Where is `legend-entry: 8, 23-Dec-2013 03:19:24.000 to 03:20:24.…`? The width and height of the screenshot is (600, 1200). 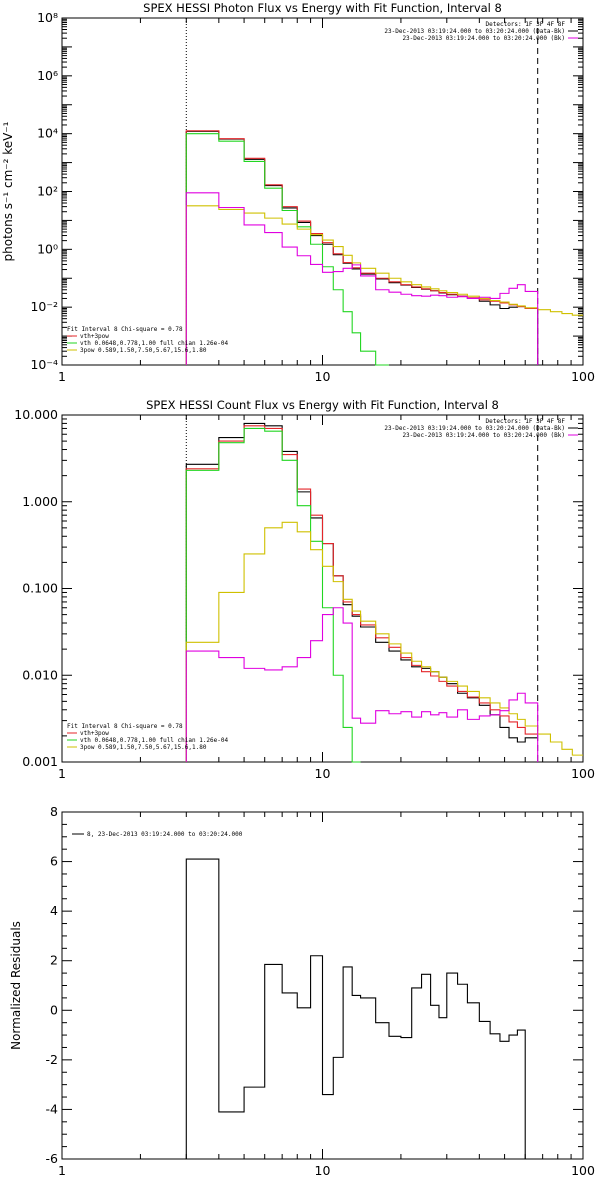
legend-entry: 8, 23-Dec-2013 03:19:24.000 to 03:20:24.… is located at coordinates (165, 834).